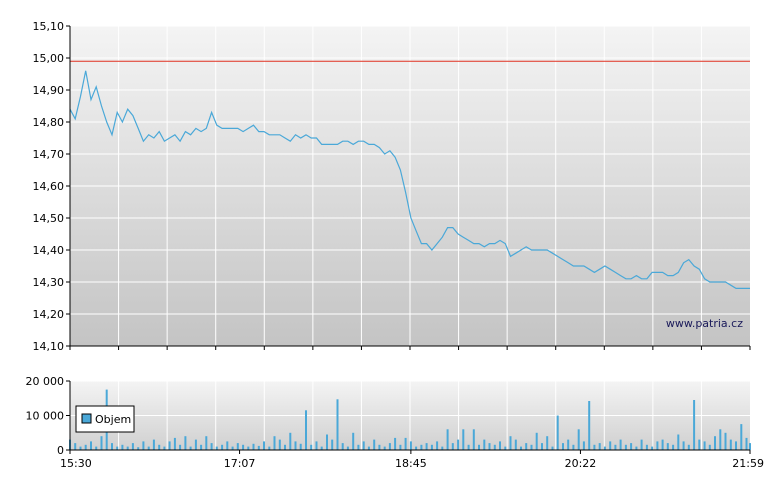 This screenshot has height=490, width=780. Describe the element at coordinates (240, 463) in the screenshot. I see `x-tick-label-1: 17:07` at that location.